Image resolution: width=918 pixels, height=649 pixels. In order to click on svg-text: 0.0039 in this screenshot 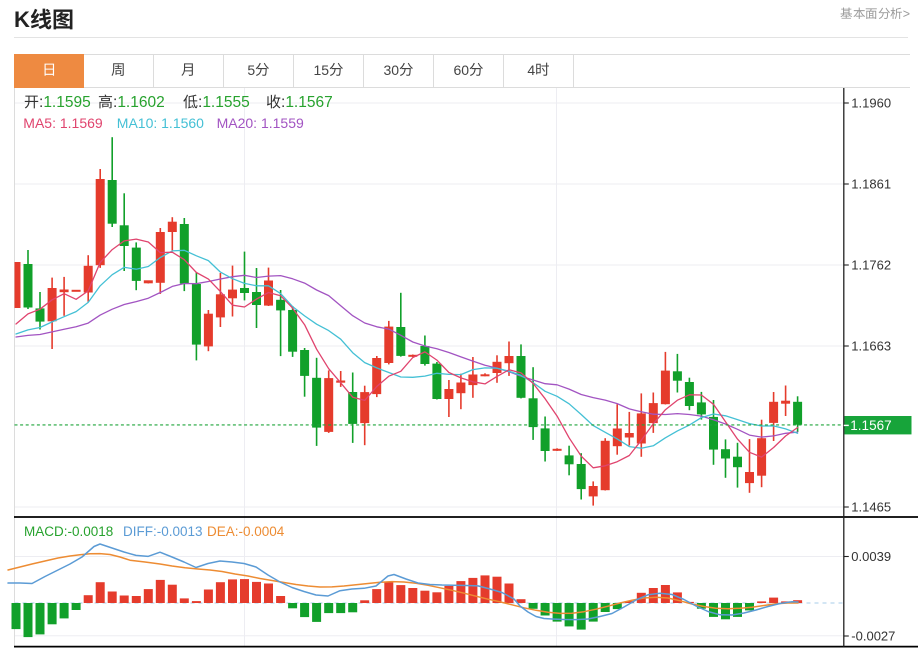, I will do `click(871, 556)`.